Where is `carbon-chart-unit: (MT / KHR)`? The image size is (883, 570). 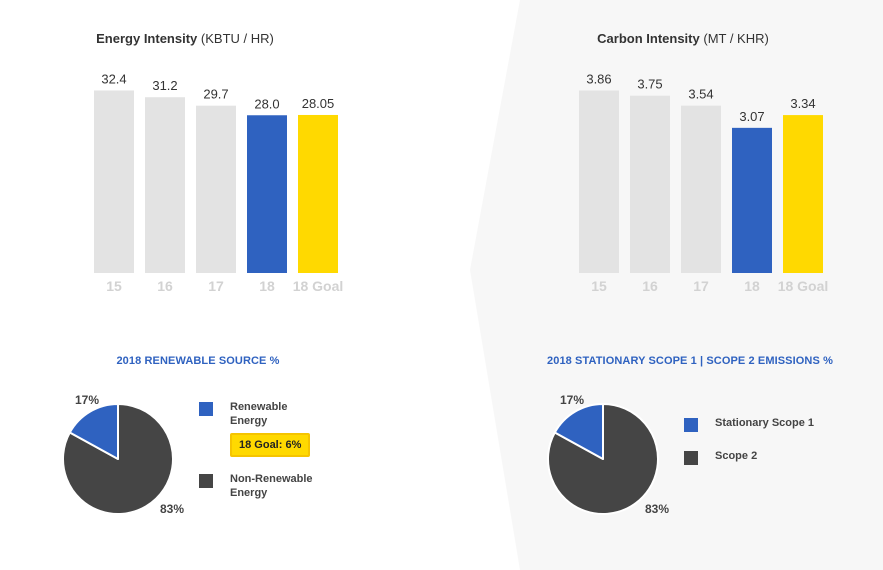
carbon-chart-unit: (MT / KHR) is located at coordinates (736, 38).